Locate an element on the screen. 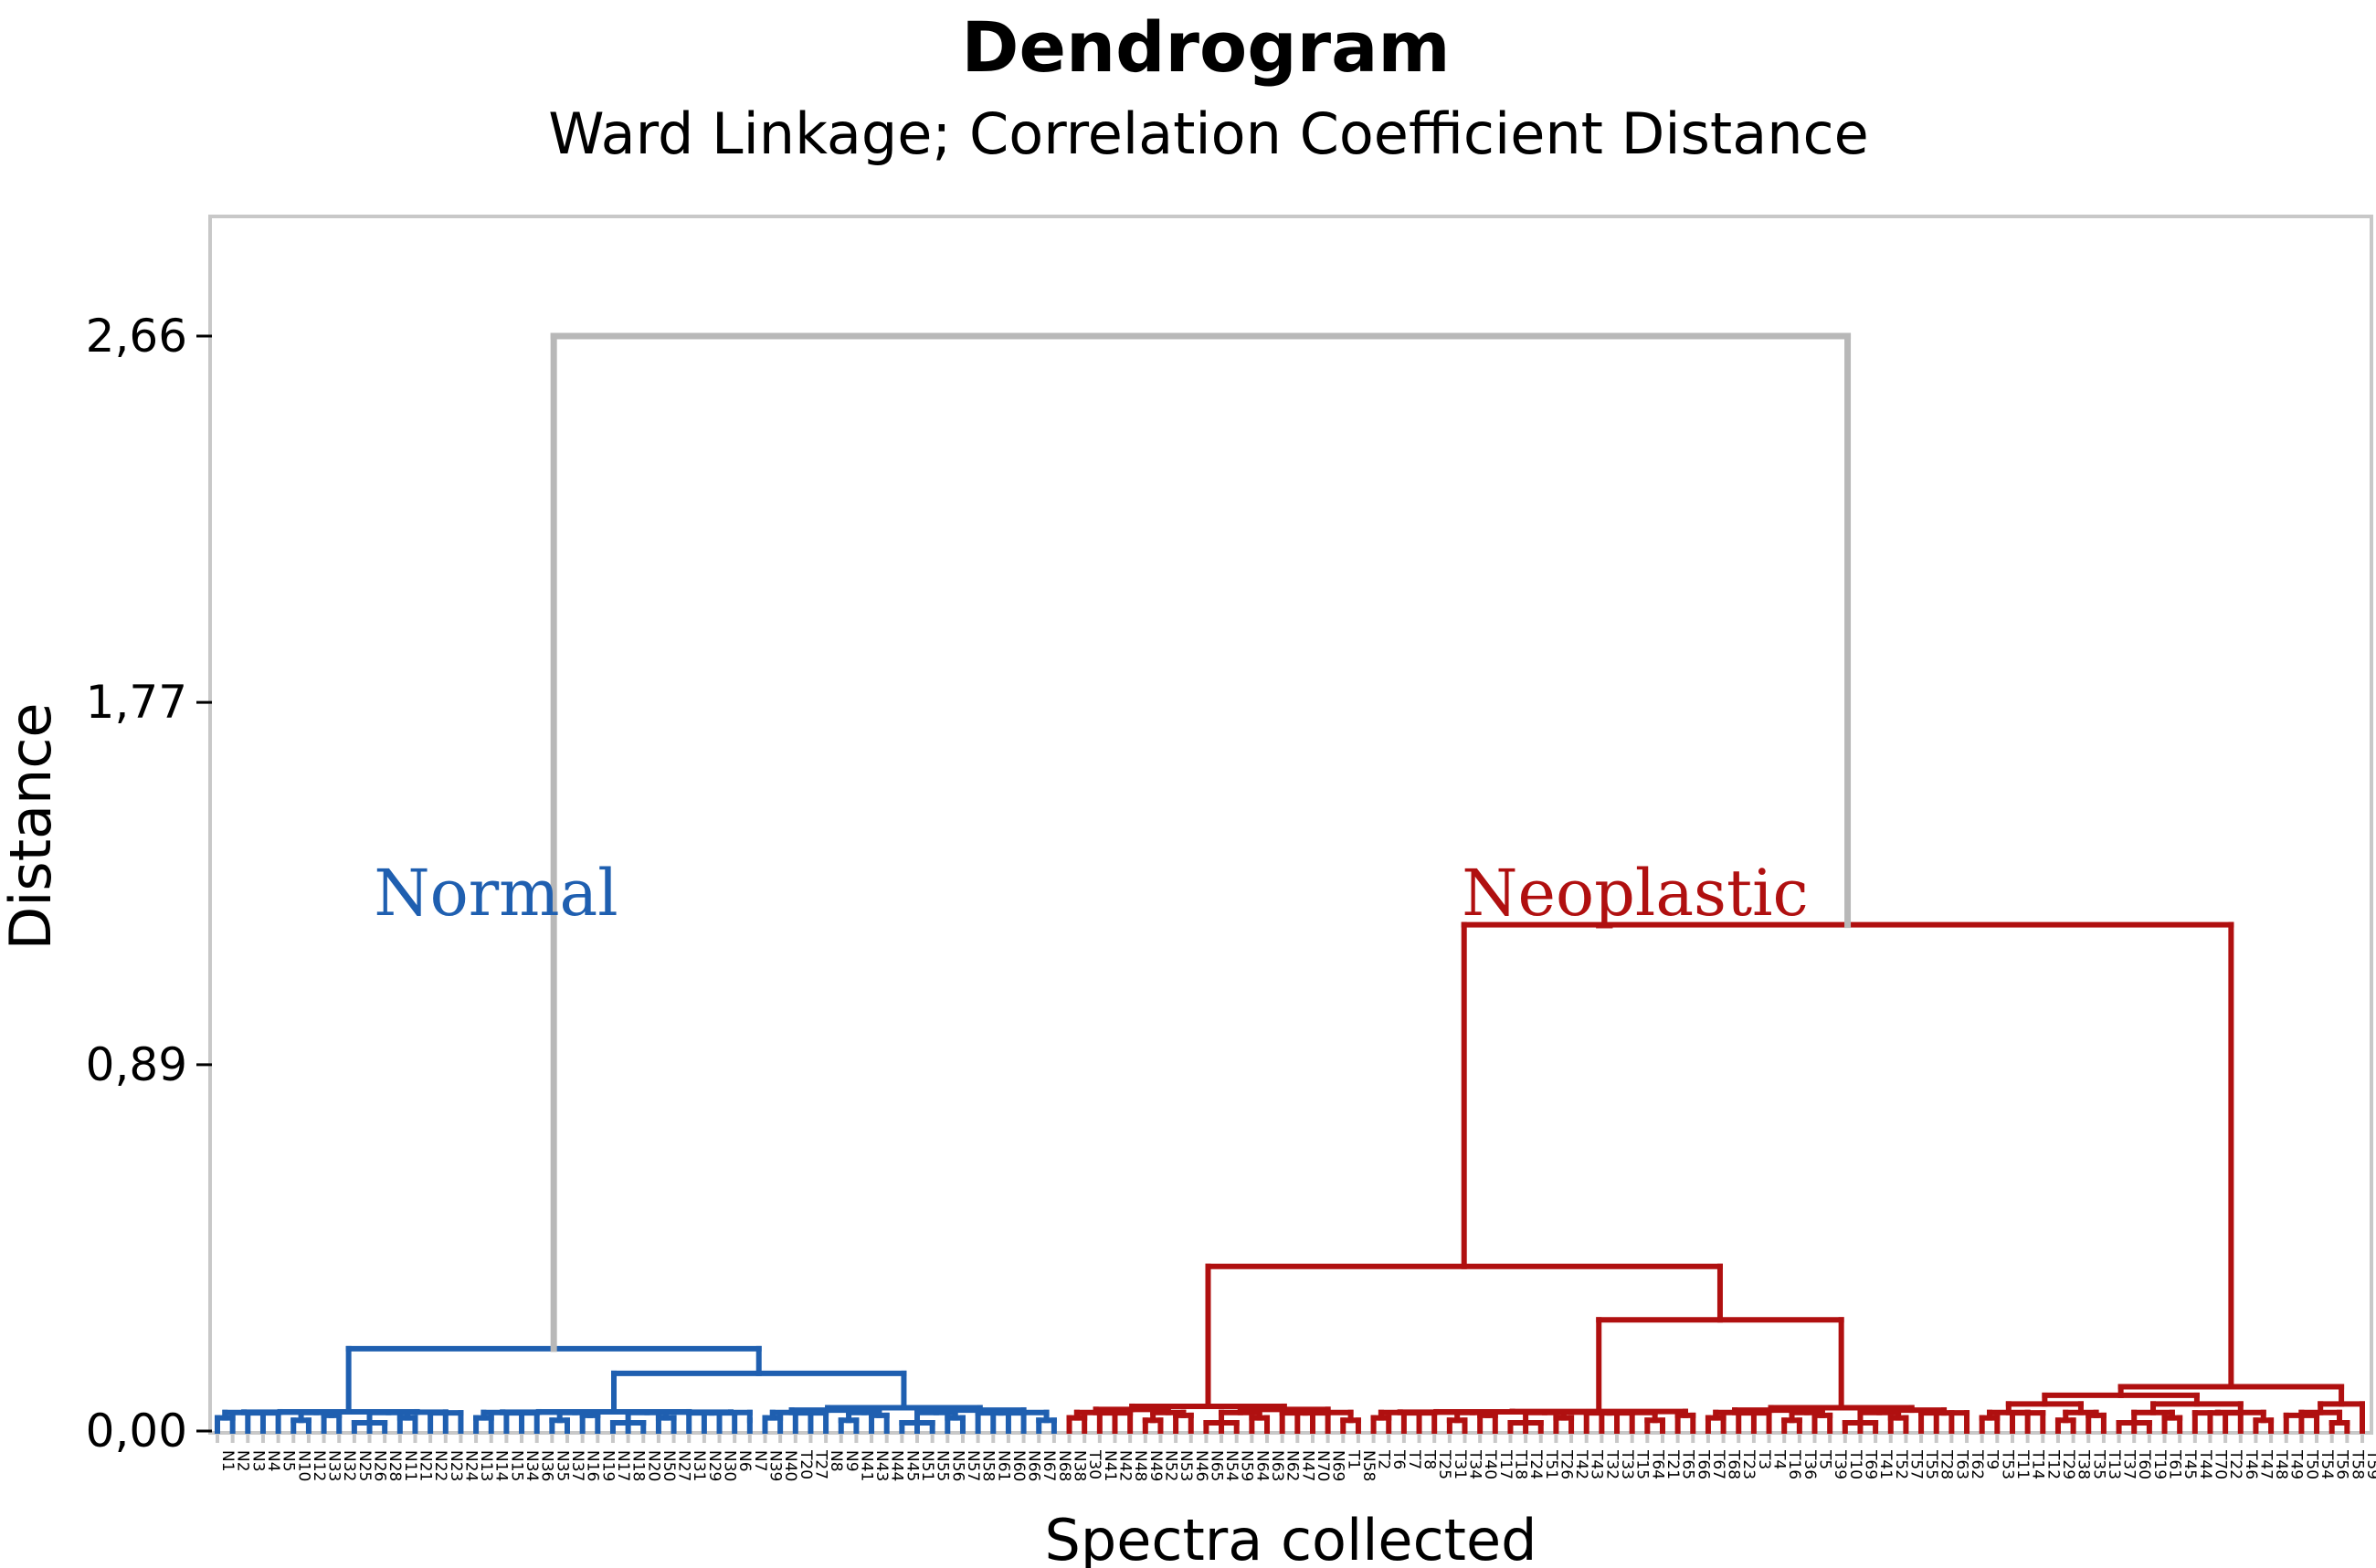  leaf-label: N59 is located at coordinates (1247, 1465).